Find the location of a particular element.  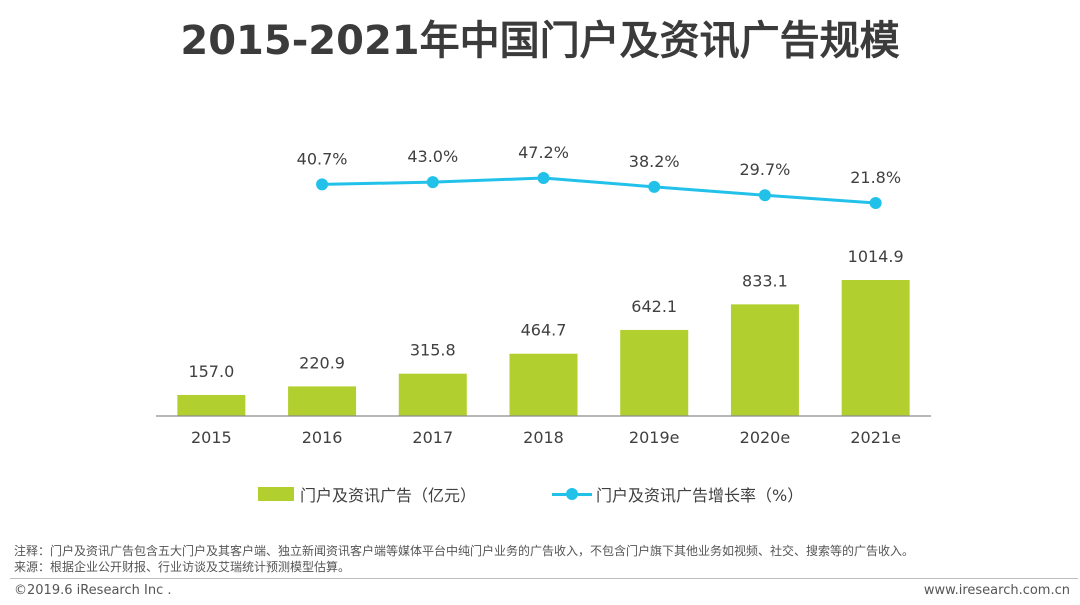

x-tick-label-2015: 2015 is located at coordinates (211, 437).